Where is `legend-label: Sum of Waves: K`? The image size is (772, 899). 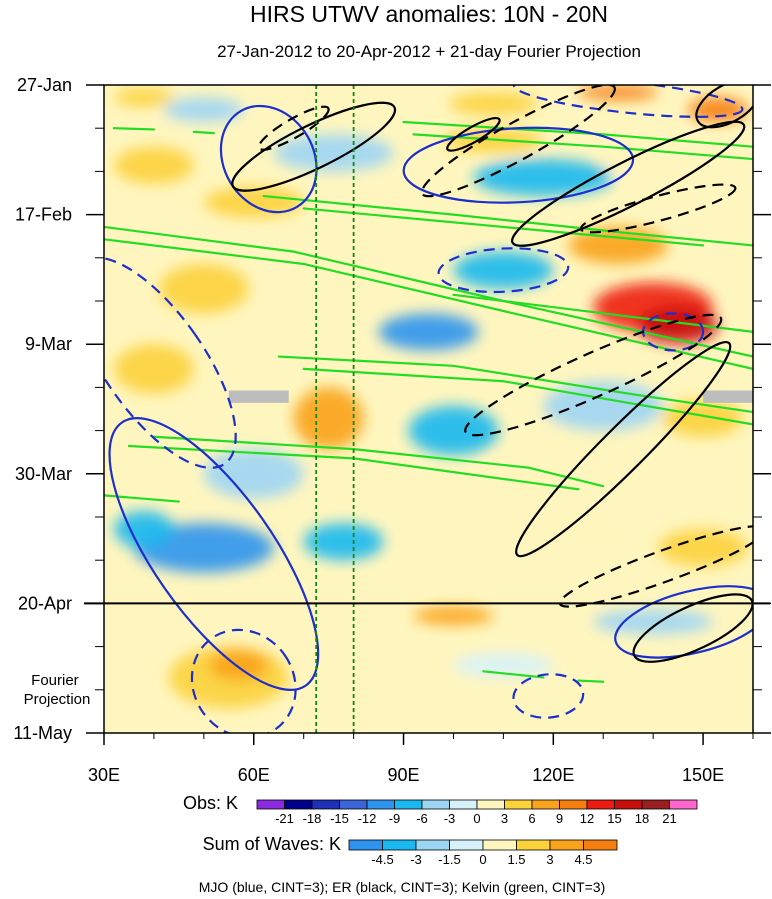 legend-label: Sum of Waves: K is located at coordinates (272, 844).